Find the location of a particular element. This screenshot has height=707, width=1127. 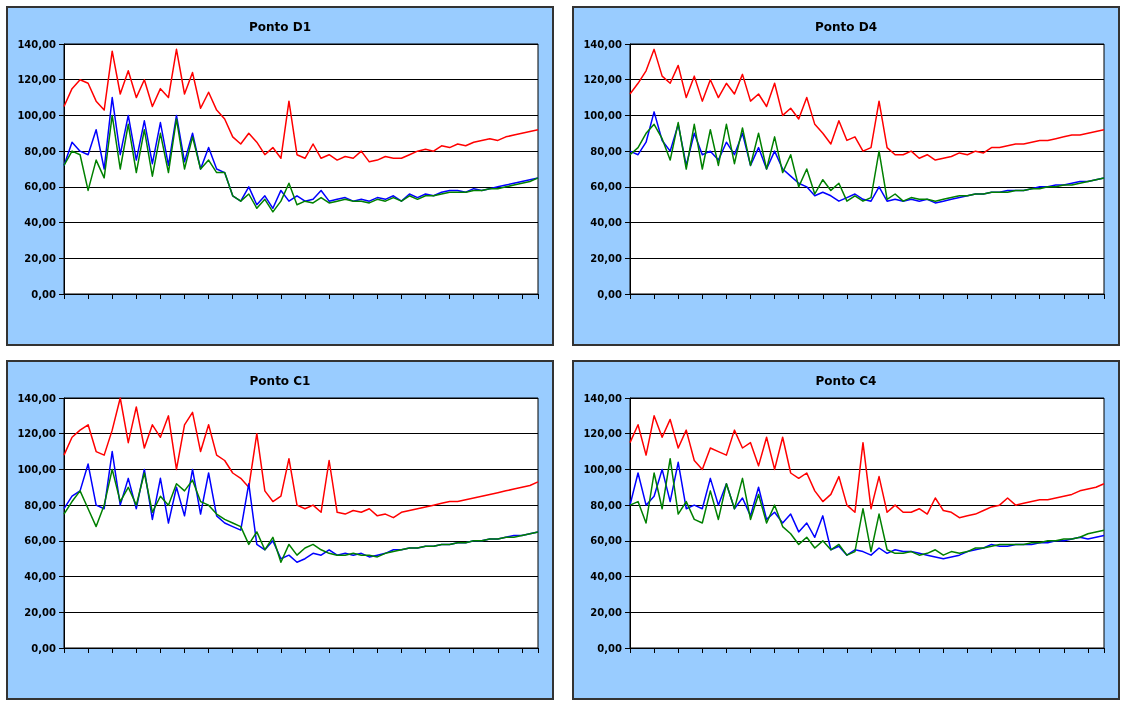

chart-title: Ponto D1 is located at coordinates (280, 27).